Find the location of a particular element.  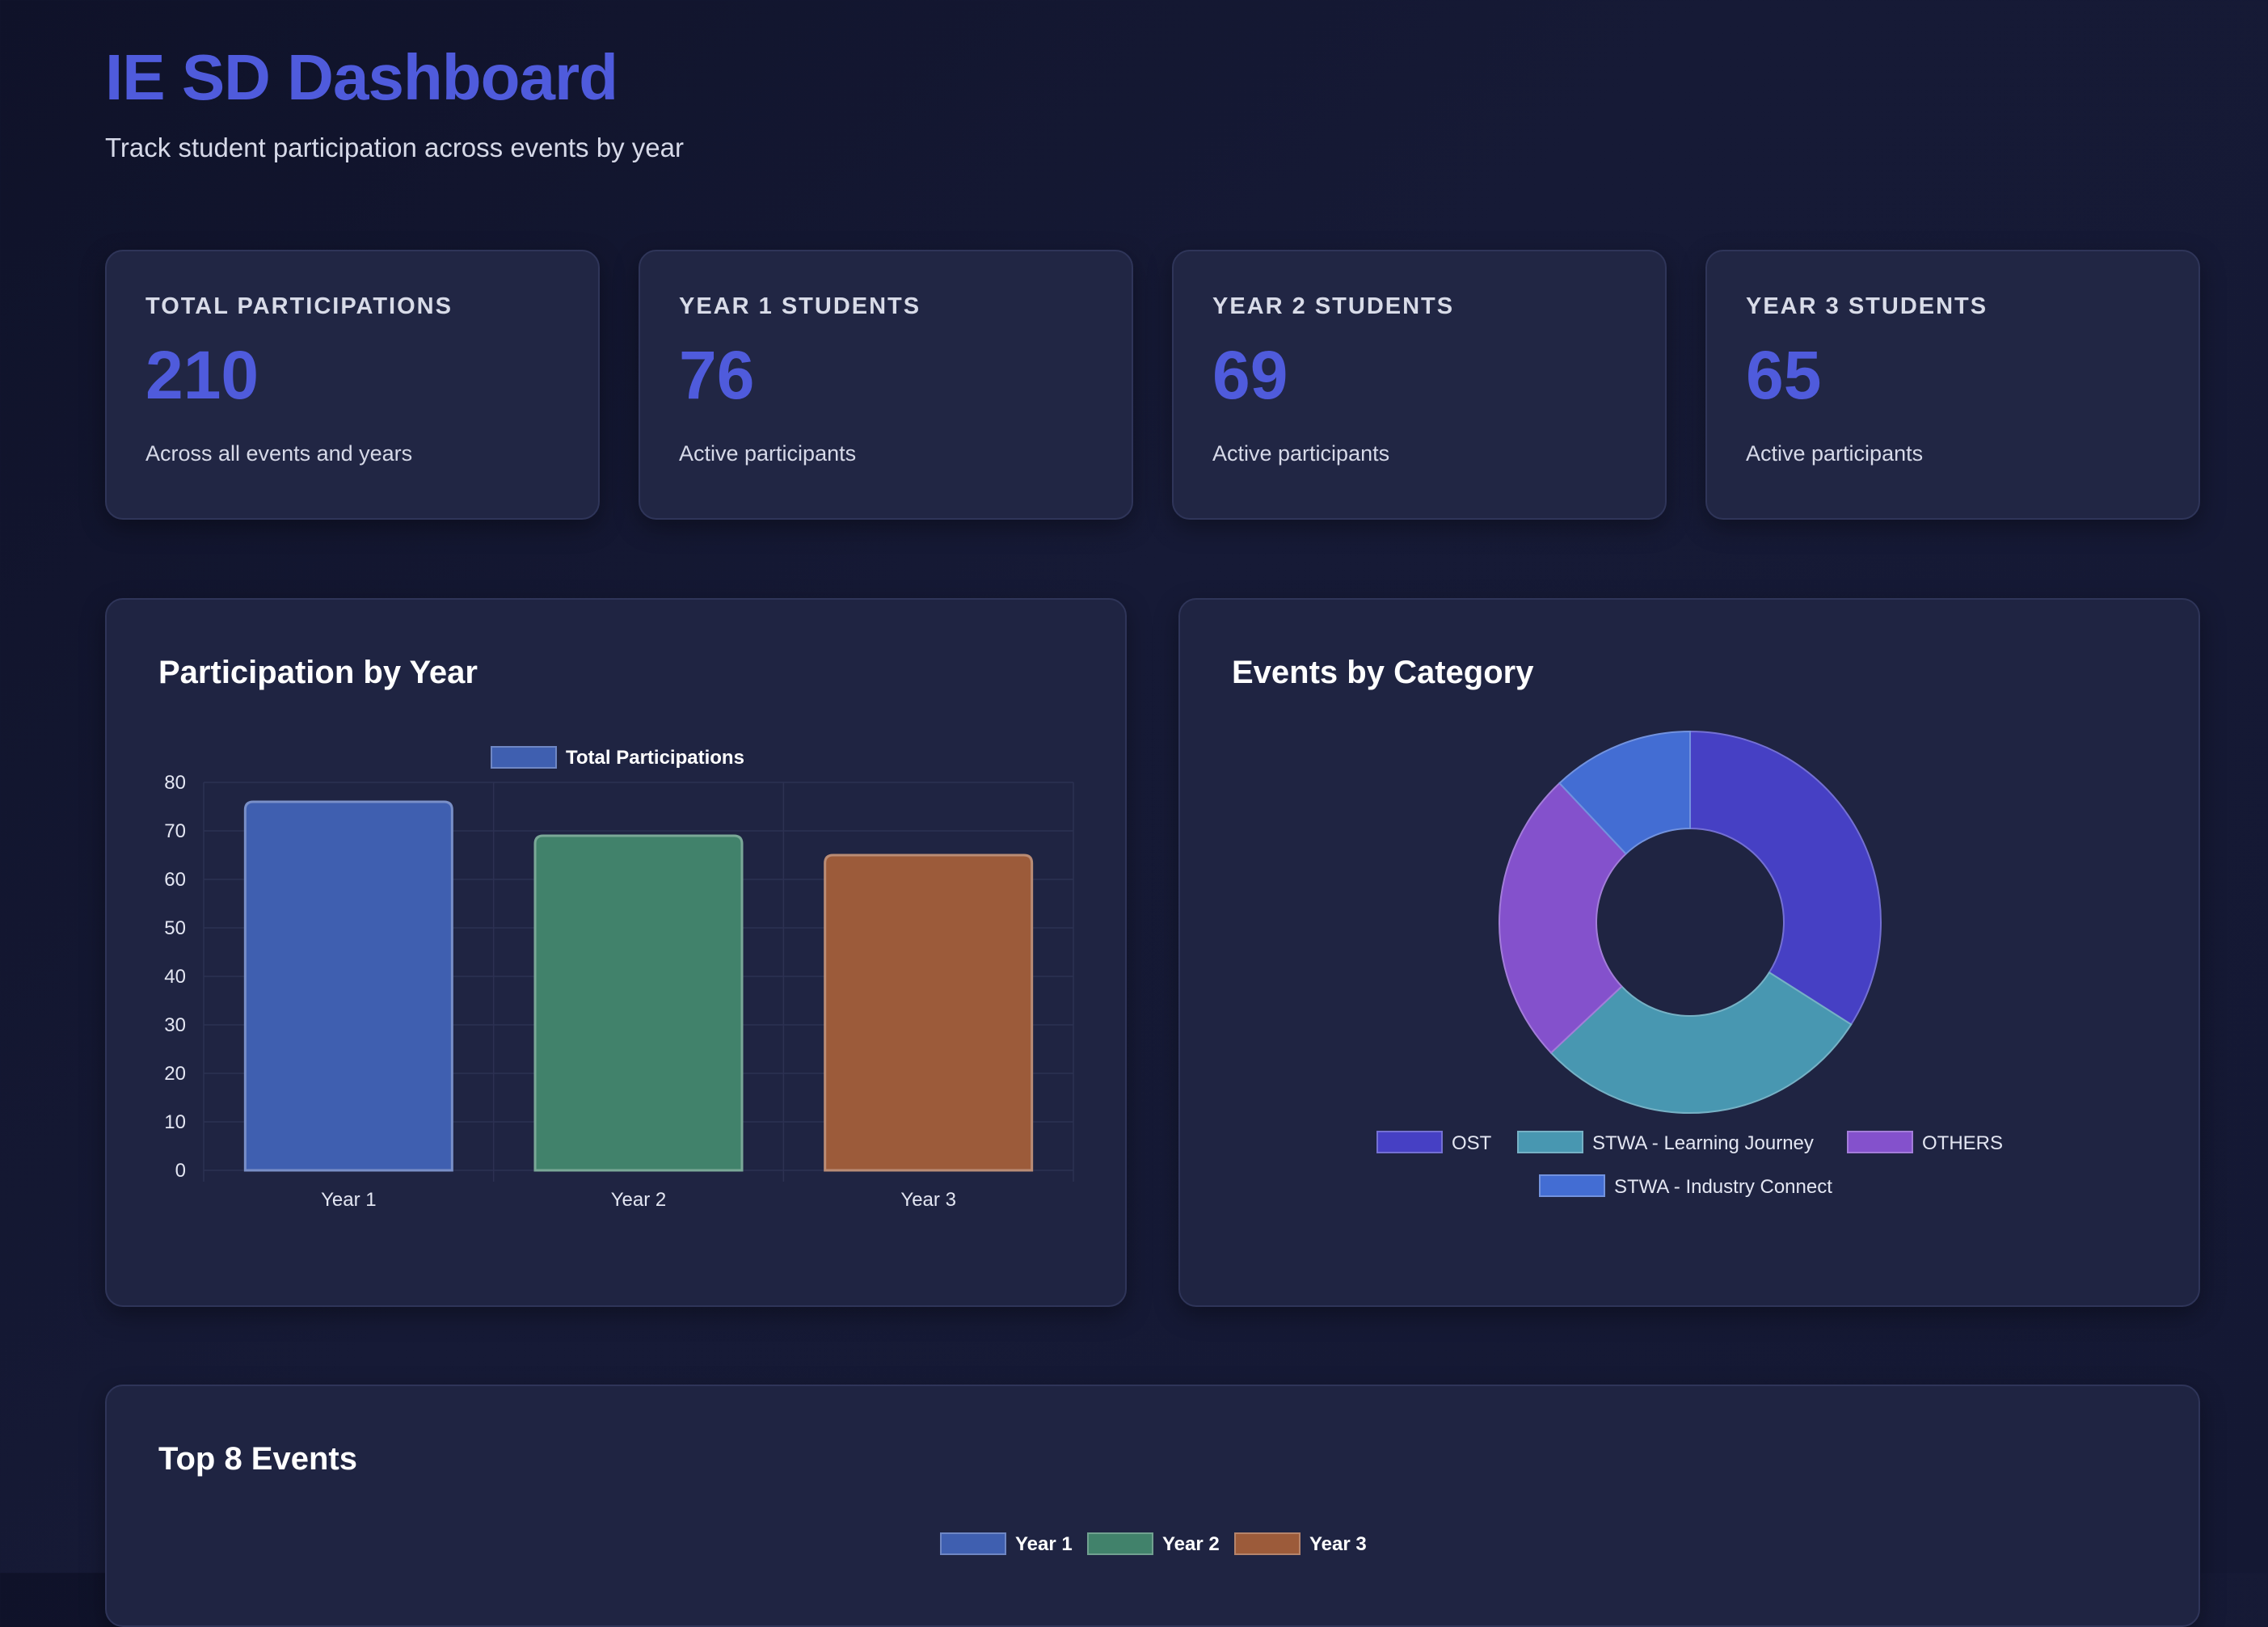

stat-card-year2: YEAR 2 STUDENTS 69 Active participants is located at coordinates (1419, 385).